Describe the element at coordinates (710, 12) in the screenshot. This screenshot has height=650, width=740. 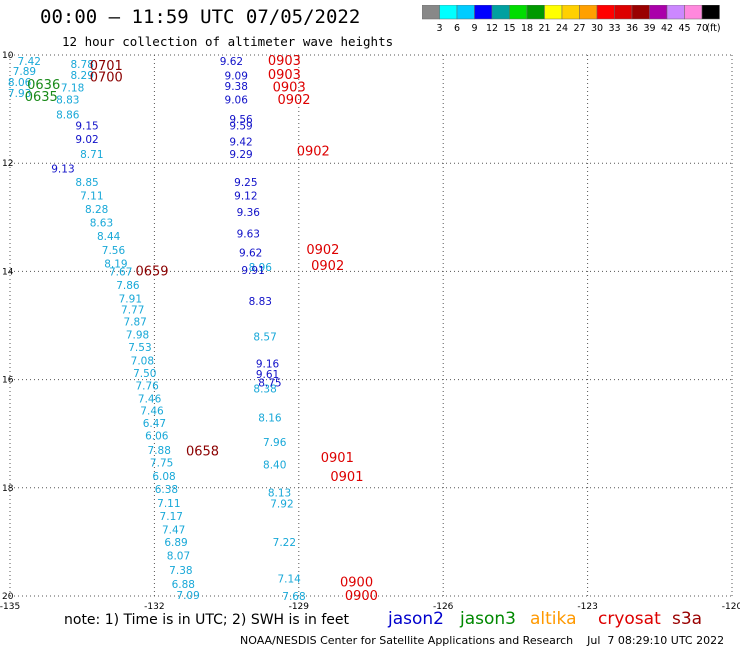
I see `legend-swatch` at that location.